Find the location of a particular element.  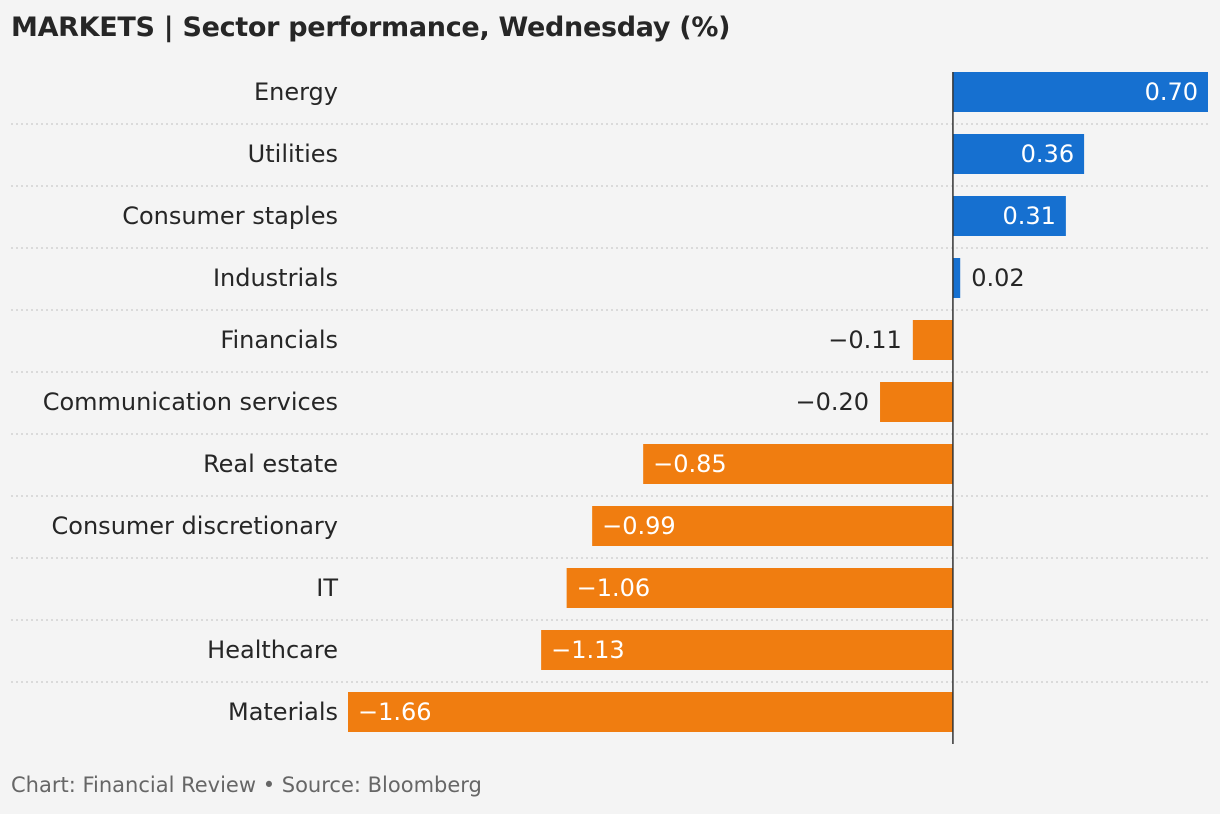

value-label: −0.20 is located at coordinates (832, 402).